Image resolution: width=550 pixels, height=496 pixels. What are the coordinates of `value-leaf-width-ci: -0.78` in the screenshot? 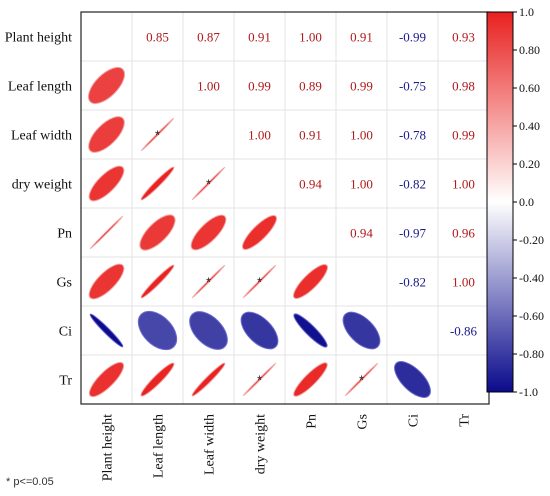 It's located at (412, 135).